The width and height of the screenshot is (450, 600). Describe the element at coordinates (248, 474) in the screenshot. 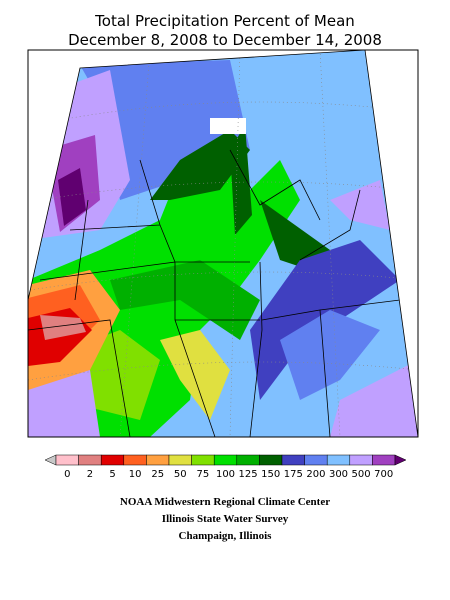

I see `legend-label: 125` at that location.